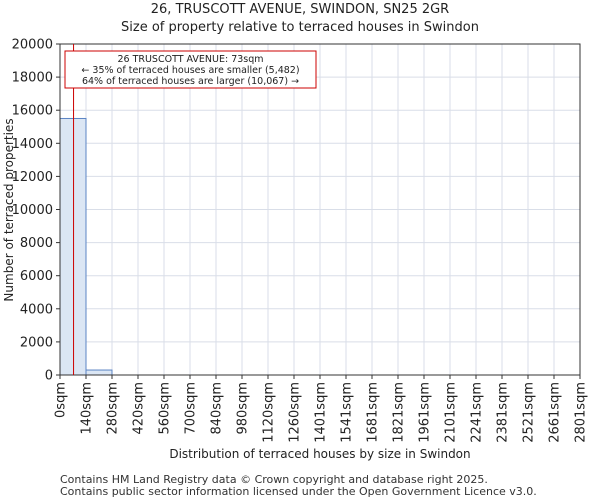 Image resolution: width=600 pixels, height=500 pixels. I want to click on x-tick-label: 280sqm, so click(113, 408).